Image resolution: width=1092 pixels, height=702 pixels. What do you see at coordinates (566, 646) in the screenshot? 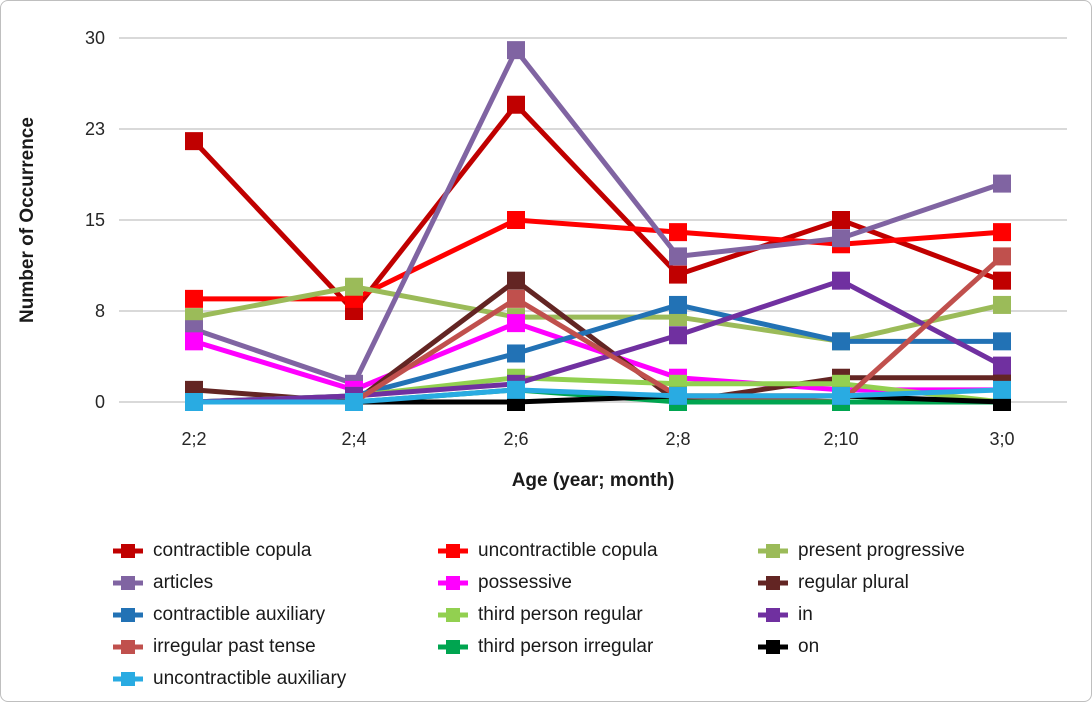
I see `legend-label: third person irregular` at bounding box center [566, 646].